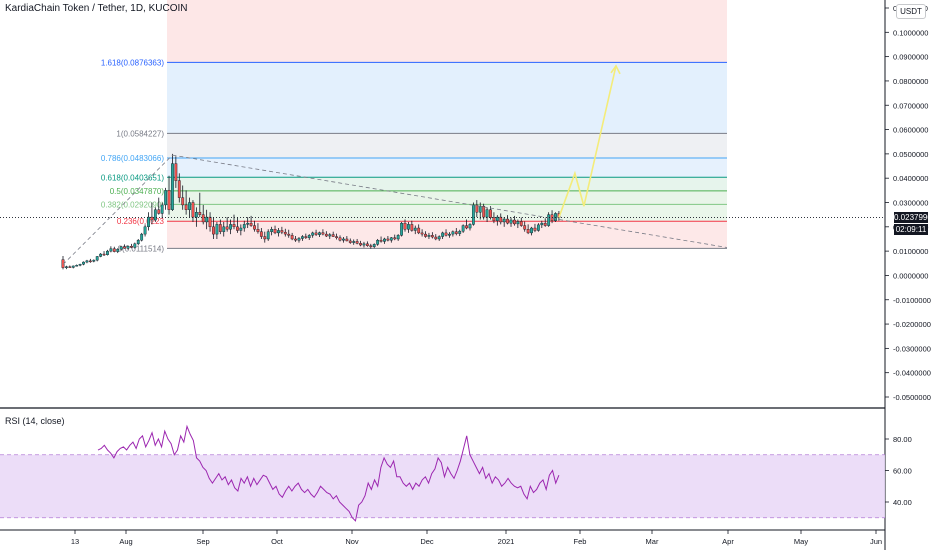  What do you see at coordinates (450, 201) in the screenshot?
I see `descending-trendline` at bounding box center [450, 201].